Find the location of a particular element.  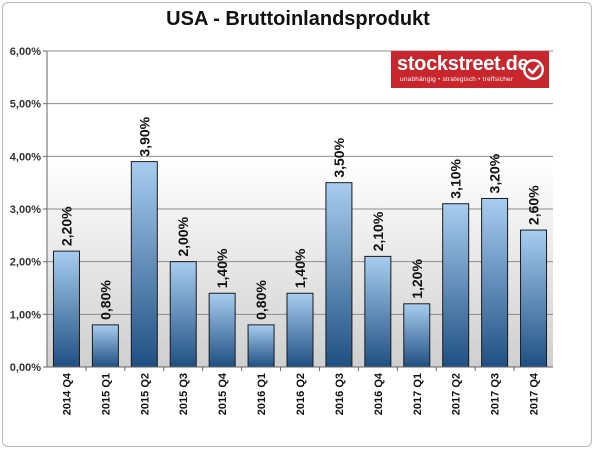

x-tick-label: 2017 Q2 is located at coordinates (457, 394).